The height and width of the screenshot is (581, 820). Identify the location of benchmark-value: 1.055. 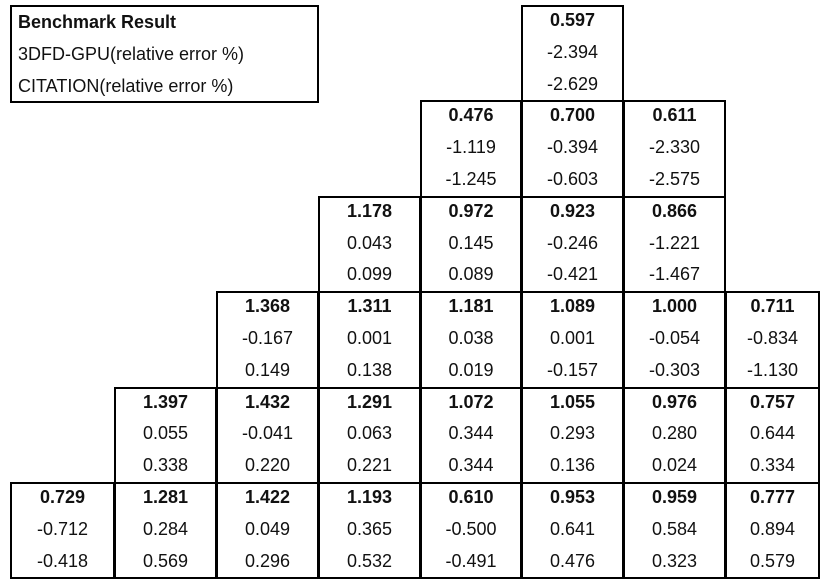
(572, 401).